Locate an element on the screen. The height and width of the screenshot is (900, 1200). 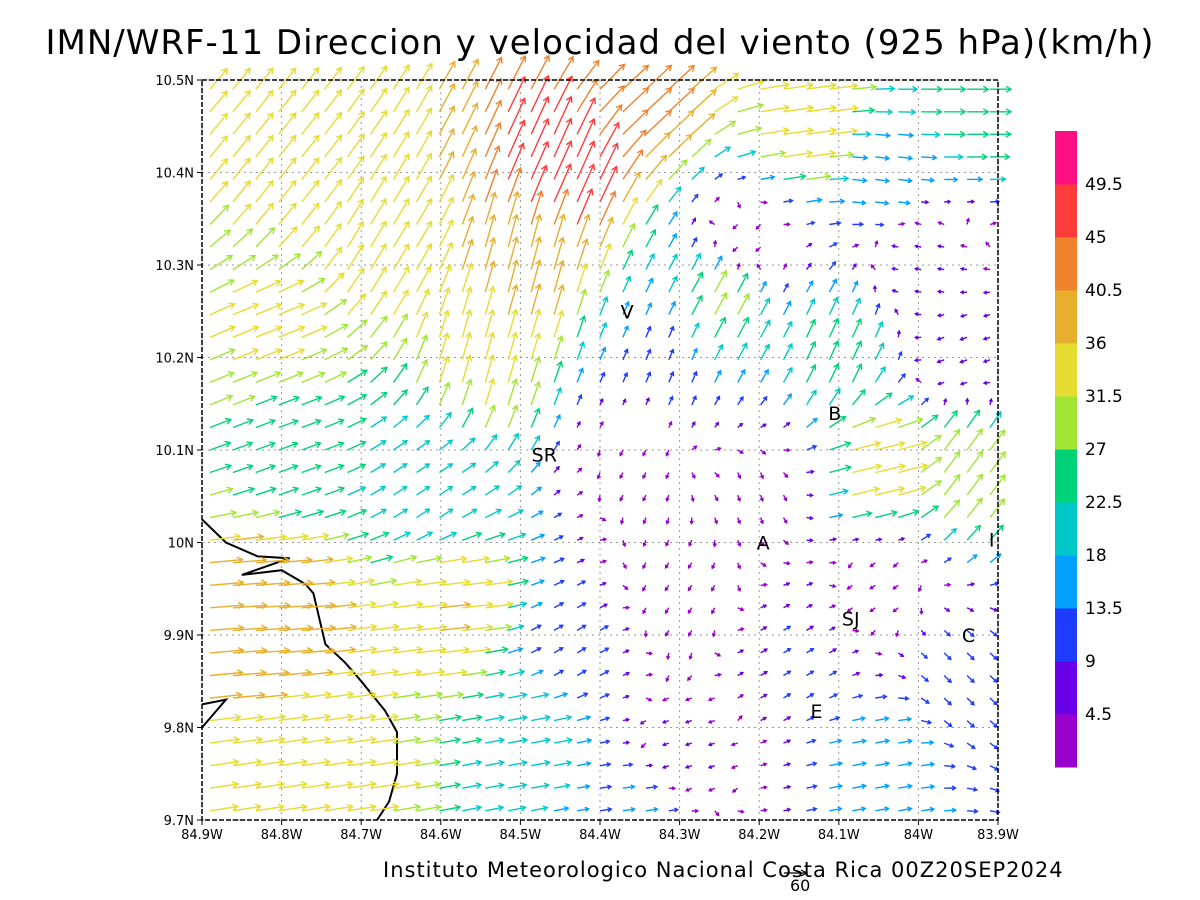
coastline-layer is located at coordinates (299, 669).